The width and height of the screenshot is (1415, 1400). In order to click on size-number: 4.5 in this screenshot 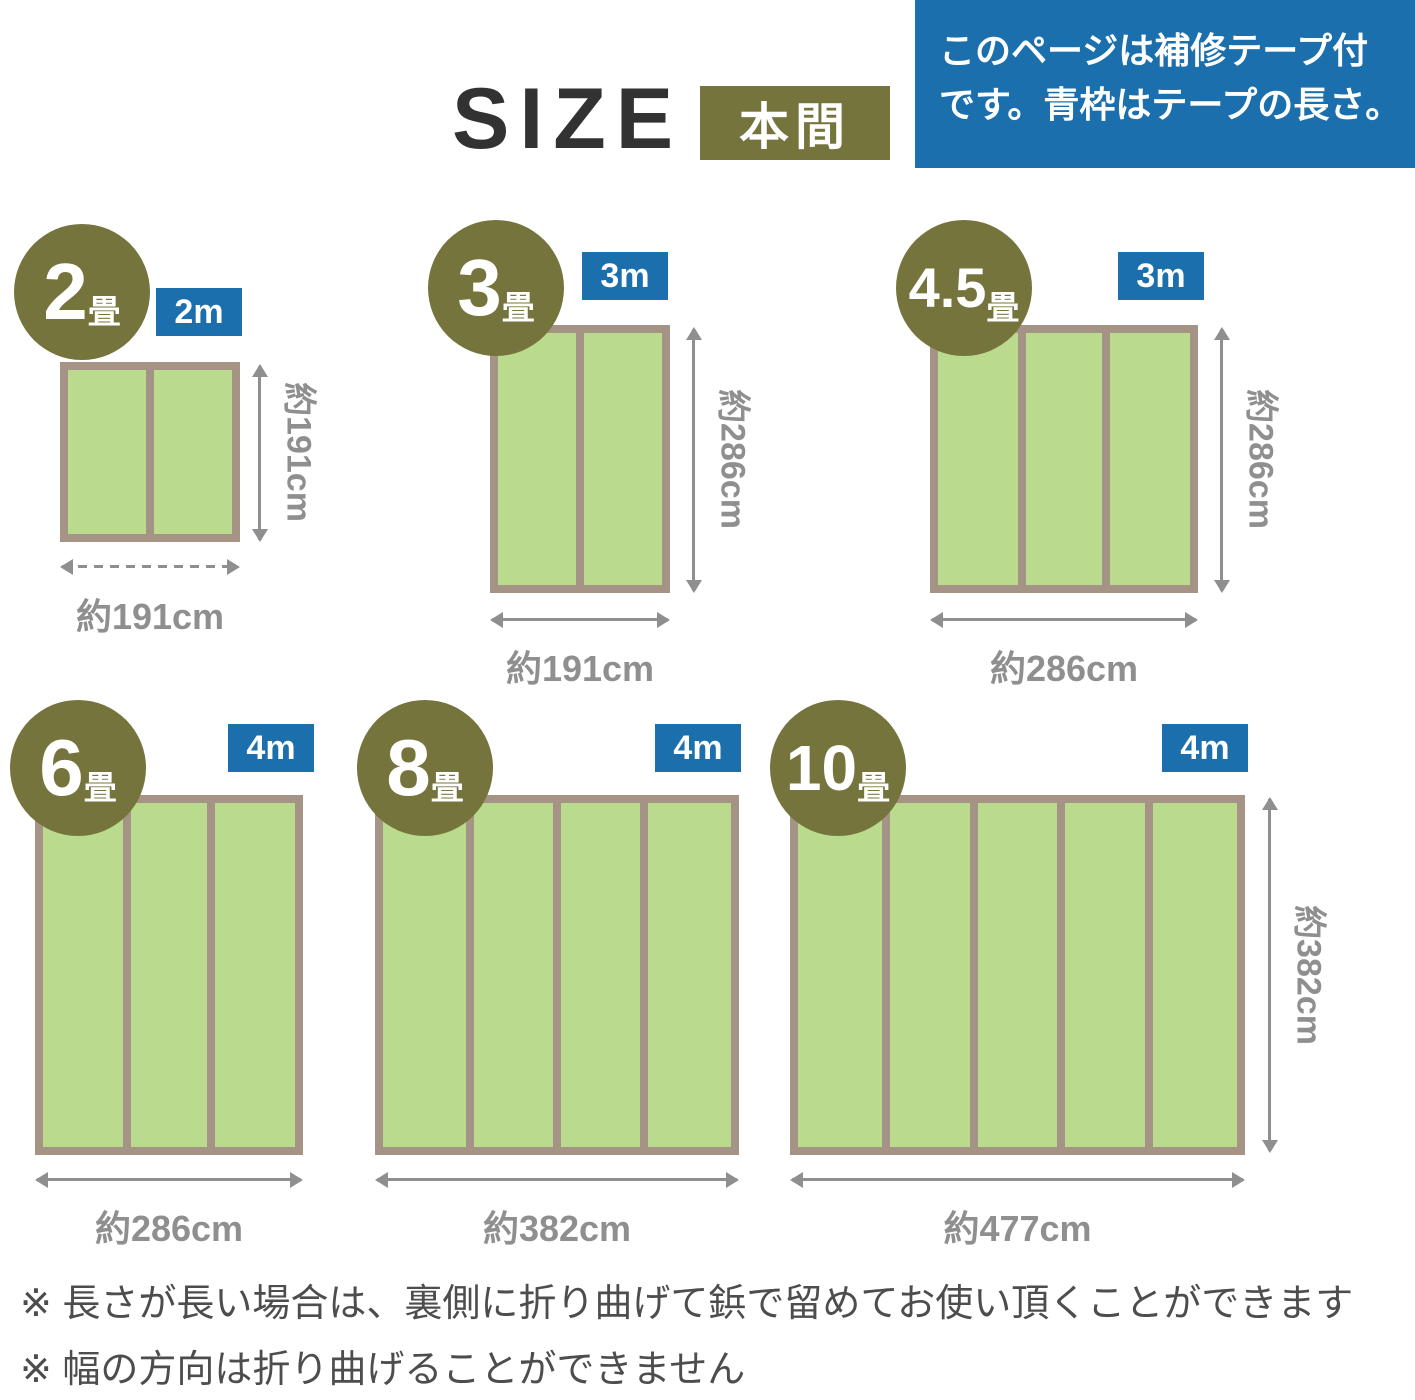, I will do `click(947, 287)`.